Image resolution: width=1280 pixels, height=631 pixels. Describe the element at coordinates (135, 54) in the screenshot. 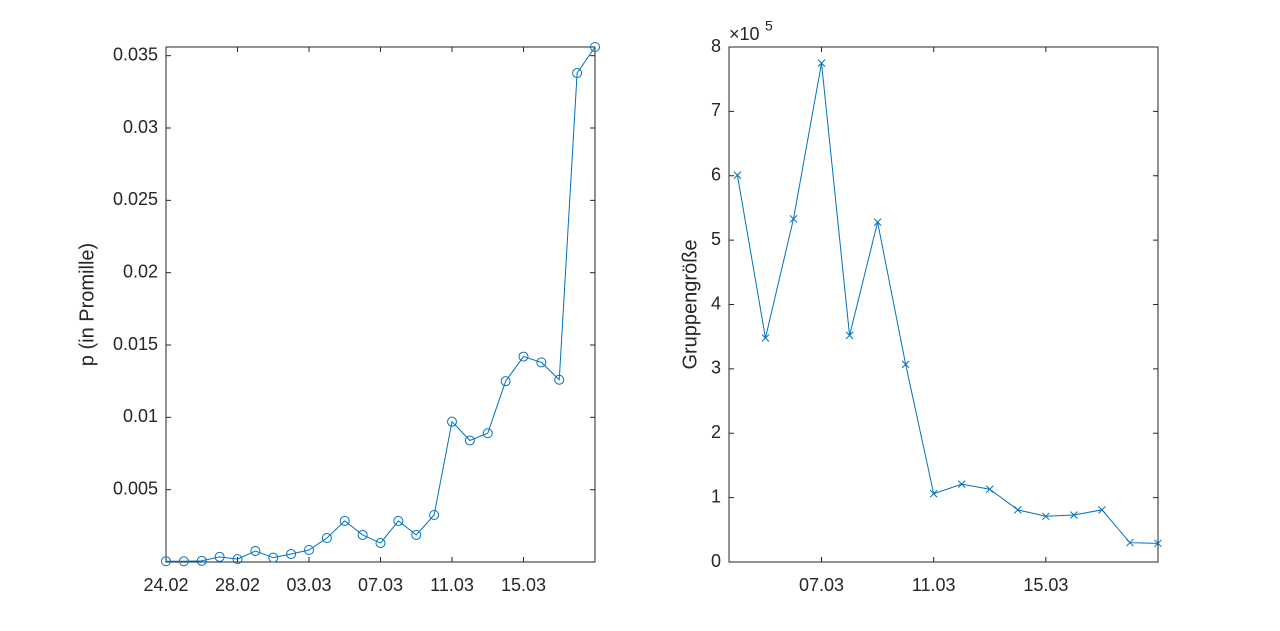

I see `y-tick-label: 0.035` at that location.